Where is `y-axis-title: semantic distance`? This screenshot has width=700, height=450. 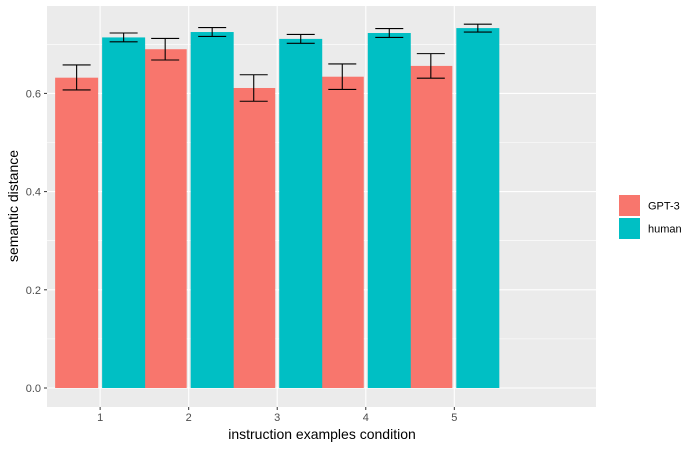
y-axis-title: semantic distance is located at coordinates (13, 206).